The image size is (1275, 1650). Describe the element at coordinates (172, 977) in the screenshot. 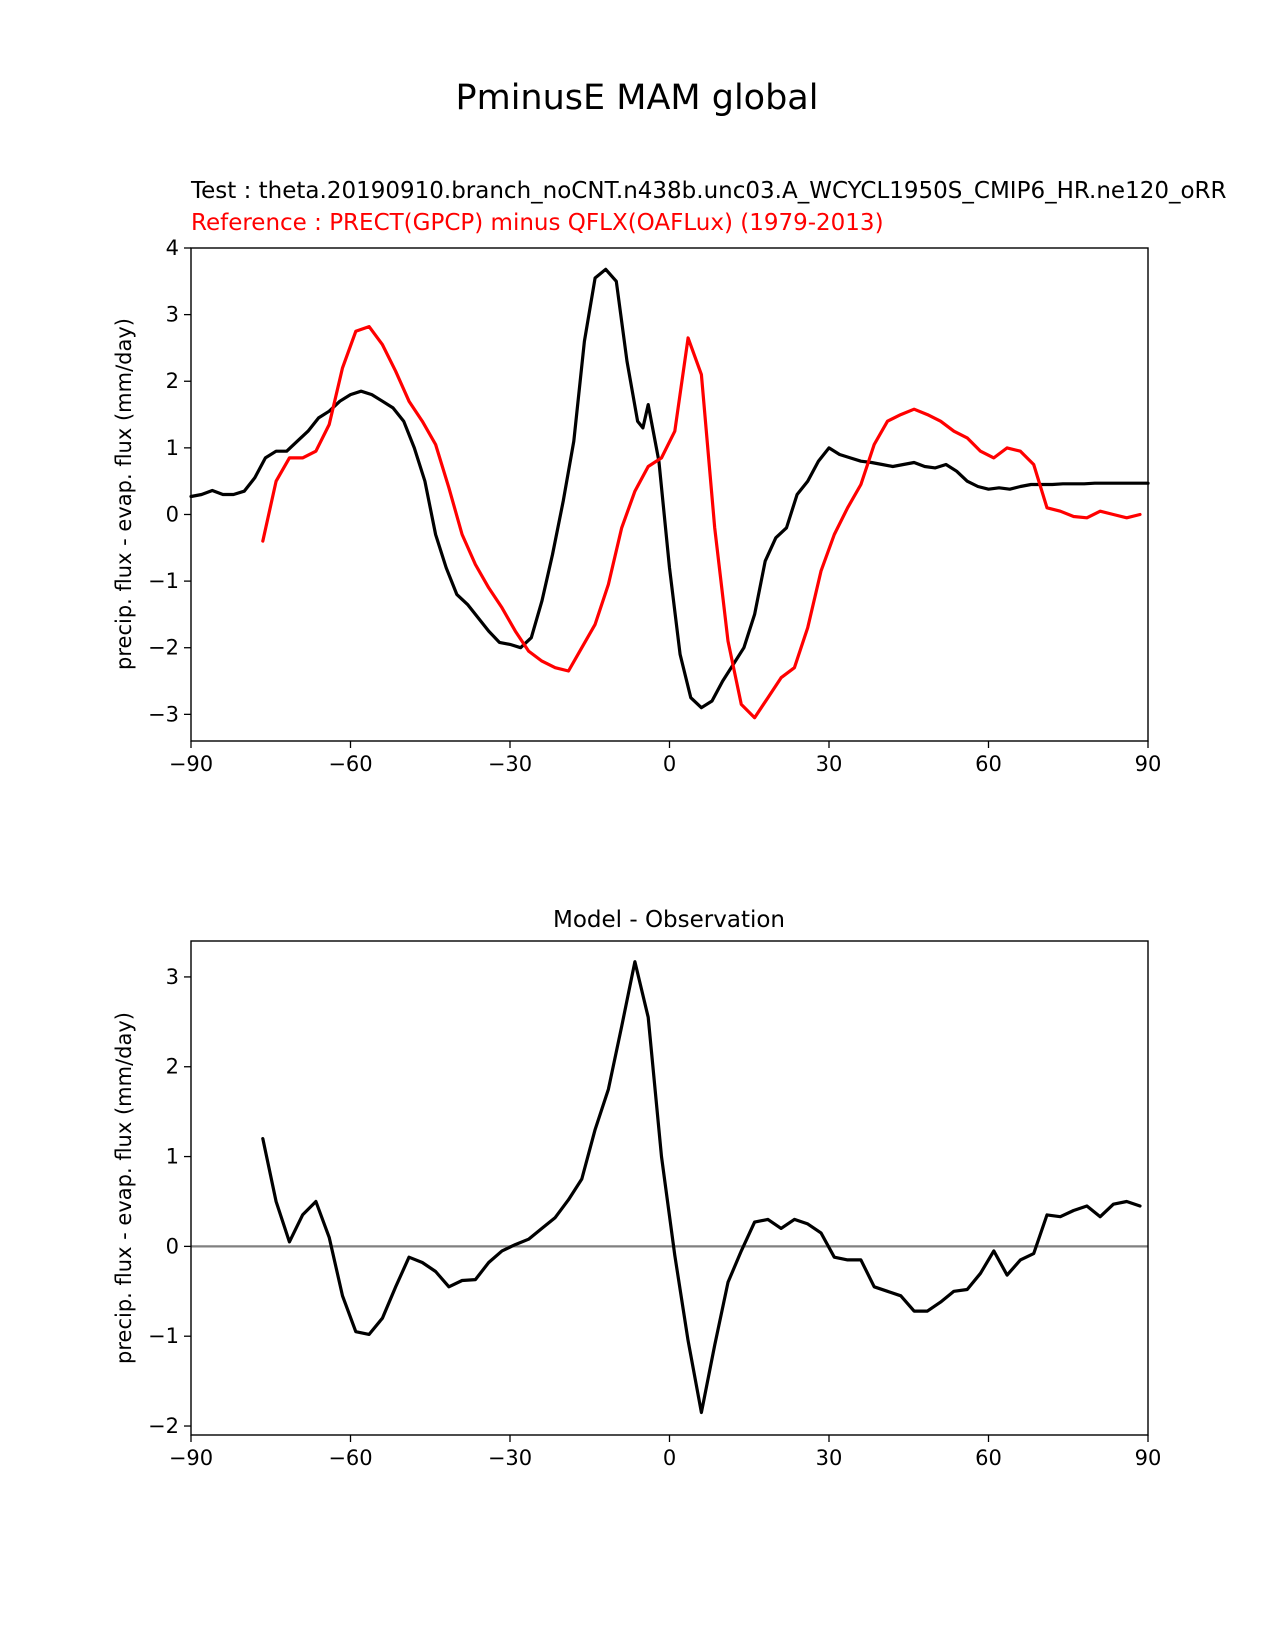

I see `bottom-ytick-label: 3` at that location.